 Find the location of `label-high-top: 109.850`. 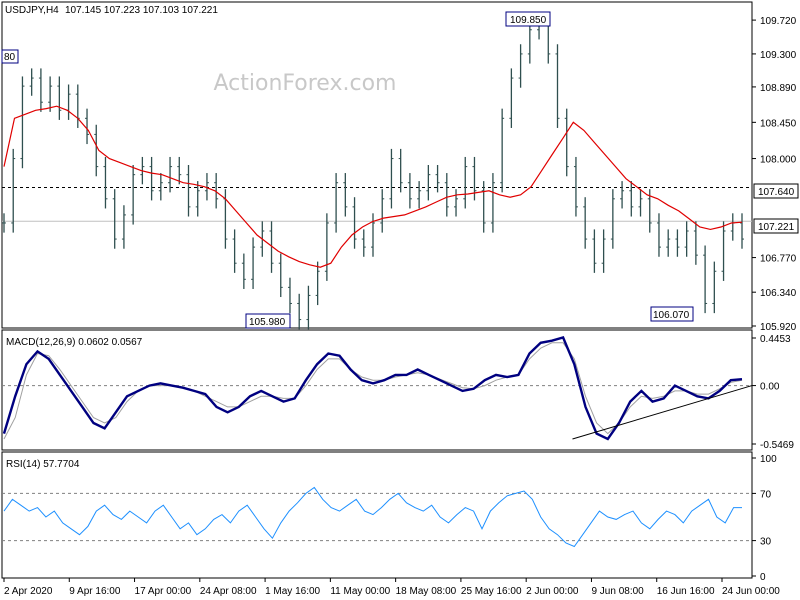

label-high-top: 109.850 is located at coordinates (528, 19).